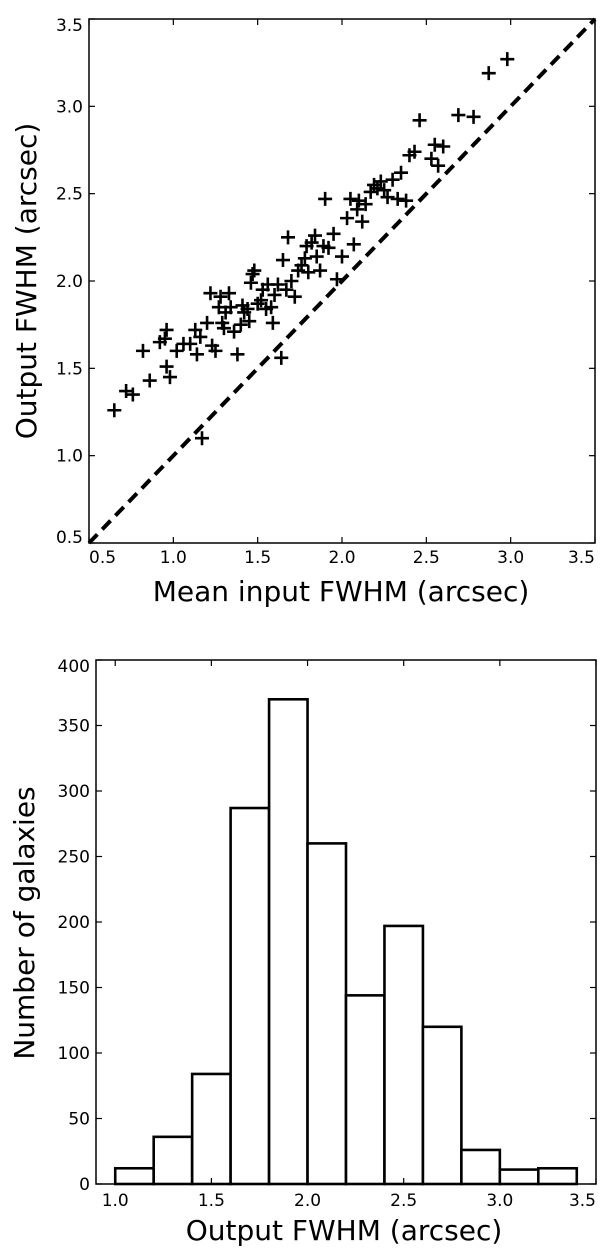  I want to click on x-axis-label: Mean input FWHM (arcsec), so click(341, 591).